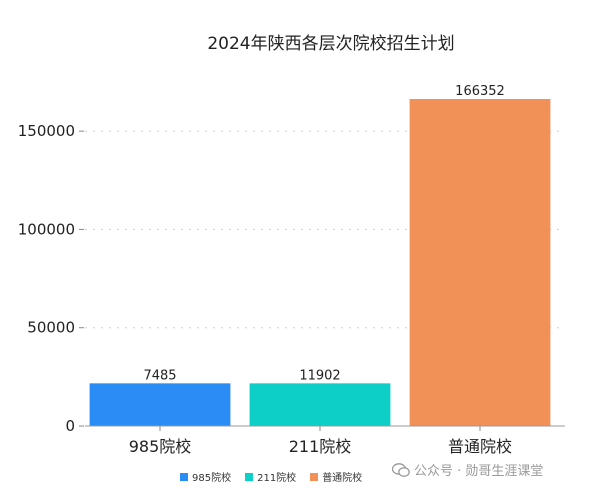  Describe the element at coordinates (320, 446) in the screenshot. I see `x-tick-label: 211院校` at that location.